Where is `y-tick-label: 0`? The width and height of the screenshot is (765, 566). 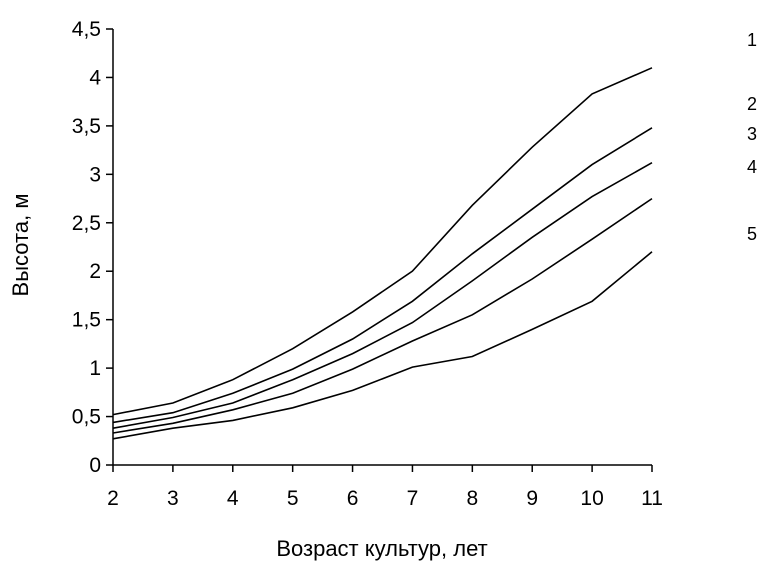 y-tick-label: 0 is located at coordinates (95, 465).